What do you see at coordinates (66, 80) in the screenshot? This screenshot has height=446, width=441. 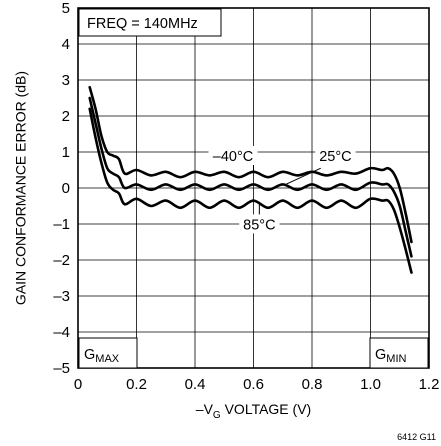 I see `y-tick-label: 3` at bounding box center [66, 80].